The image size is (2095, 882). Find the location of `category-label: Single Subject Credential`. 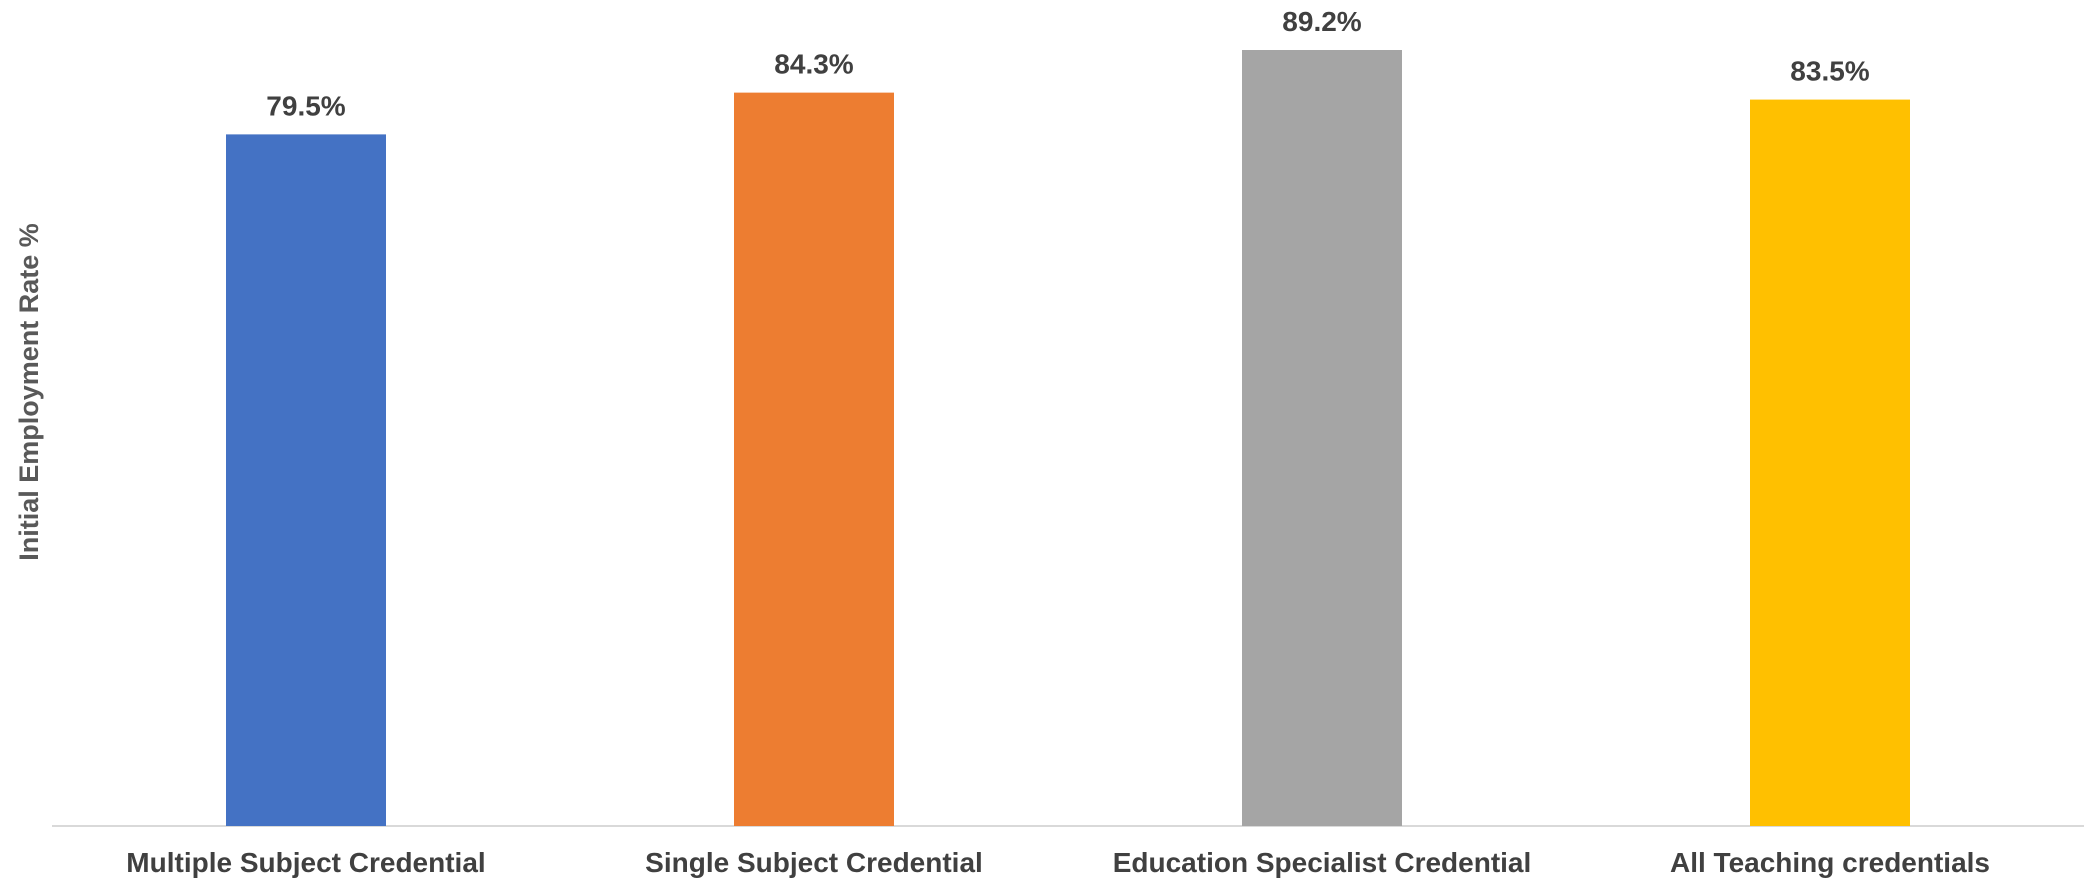

category-label: Single Subject Credential is located at coordinates (814, 862).